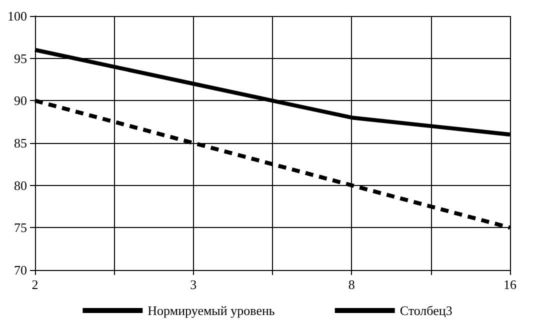  I want to click on y-tick-label: 70, so click(20, 270).